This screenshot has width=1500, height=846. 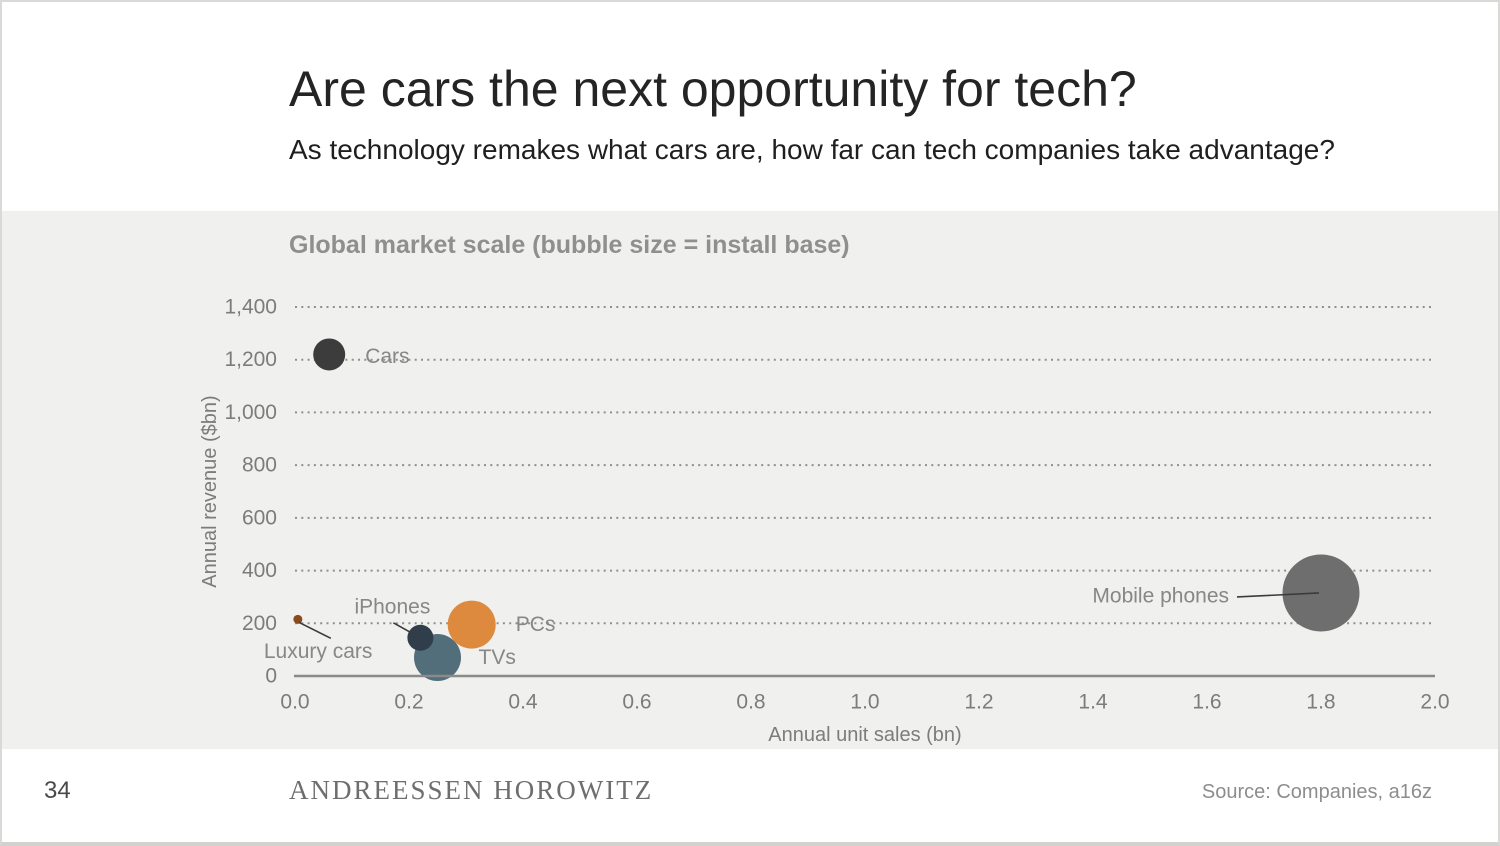 What do you see at coordinates (471, 624) in the screenshot?
I see `bubble-pcs` at bounding box center [471, 624].